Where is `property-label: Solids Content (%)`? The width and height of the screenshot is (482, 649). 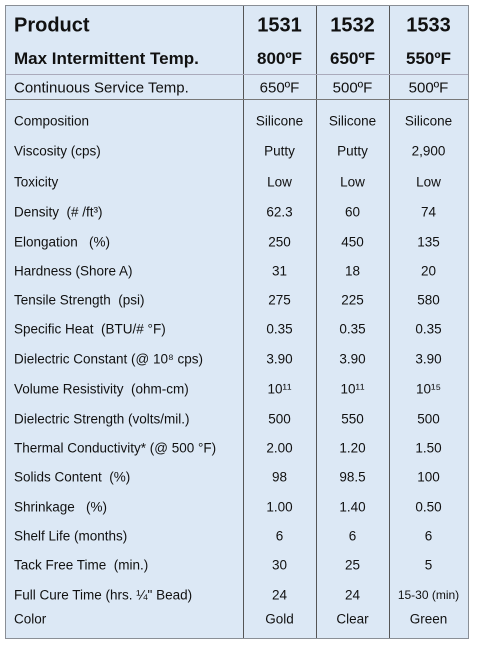
property-label: Solids Content (%) is located at coordinates (72, 477).